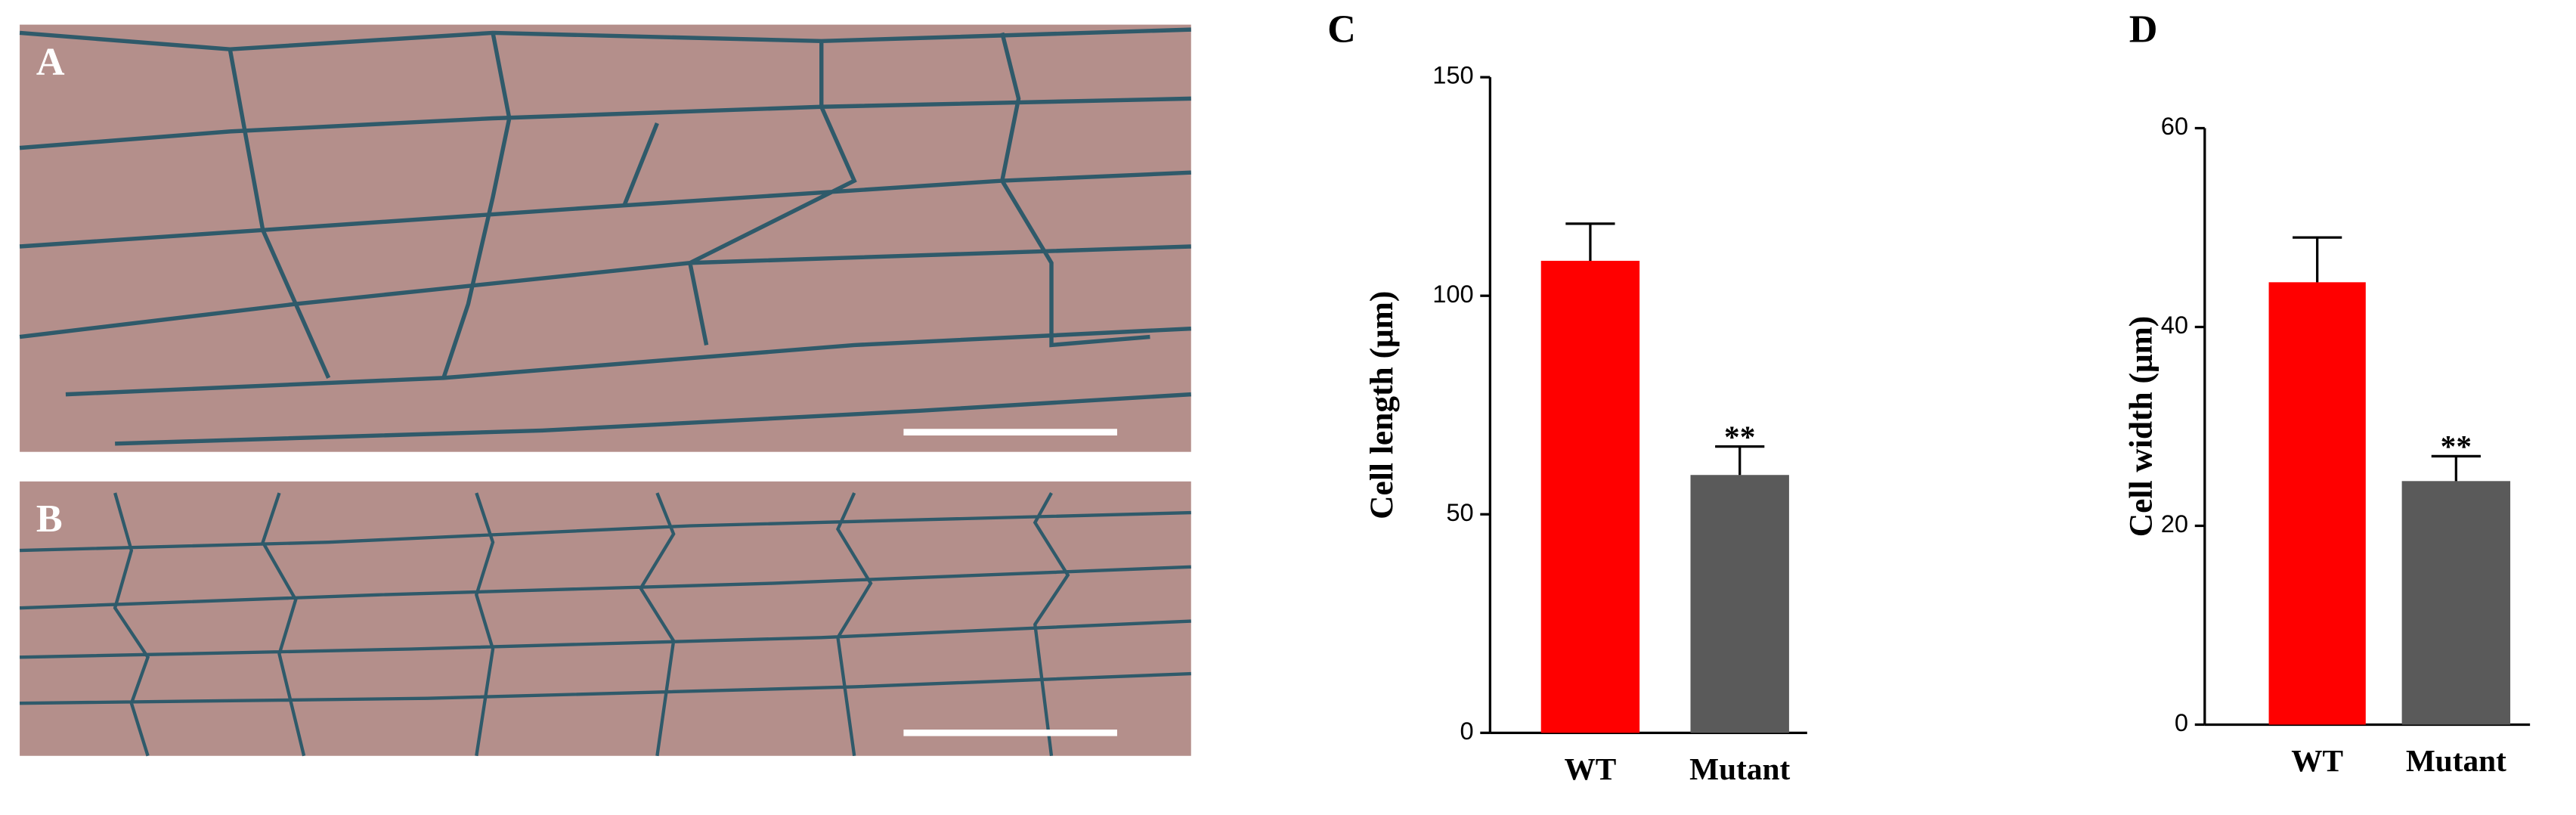 The height and width of the screenshot is (815, 2576). What do you see at coordinates (1459, 512) in the screenshot?
I see `y-tick-label: 50` at bounding box center [1459, 512].